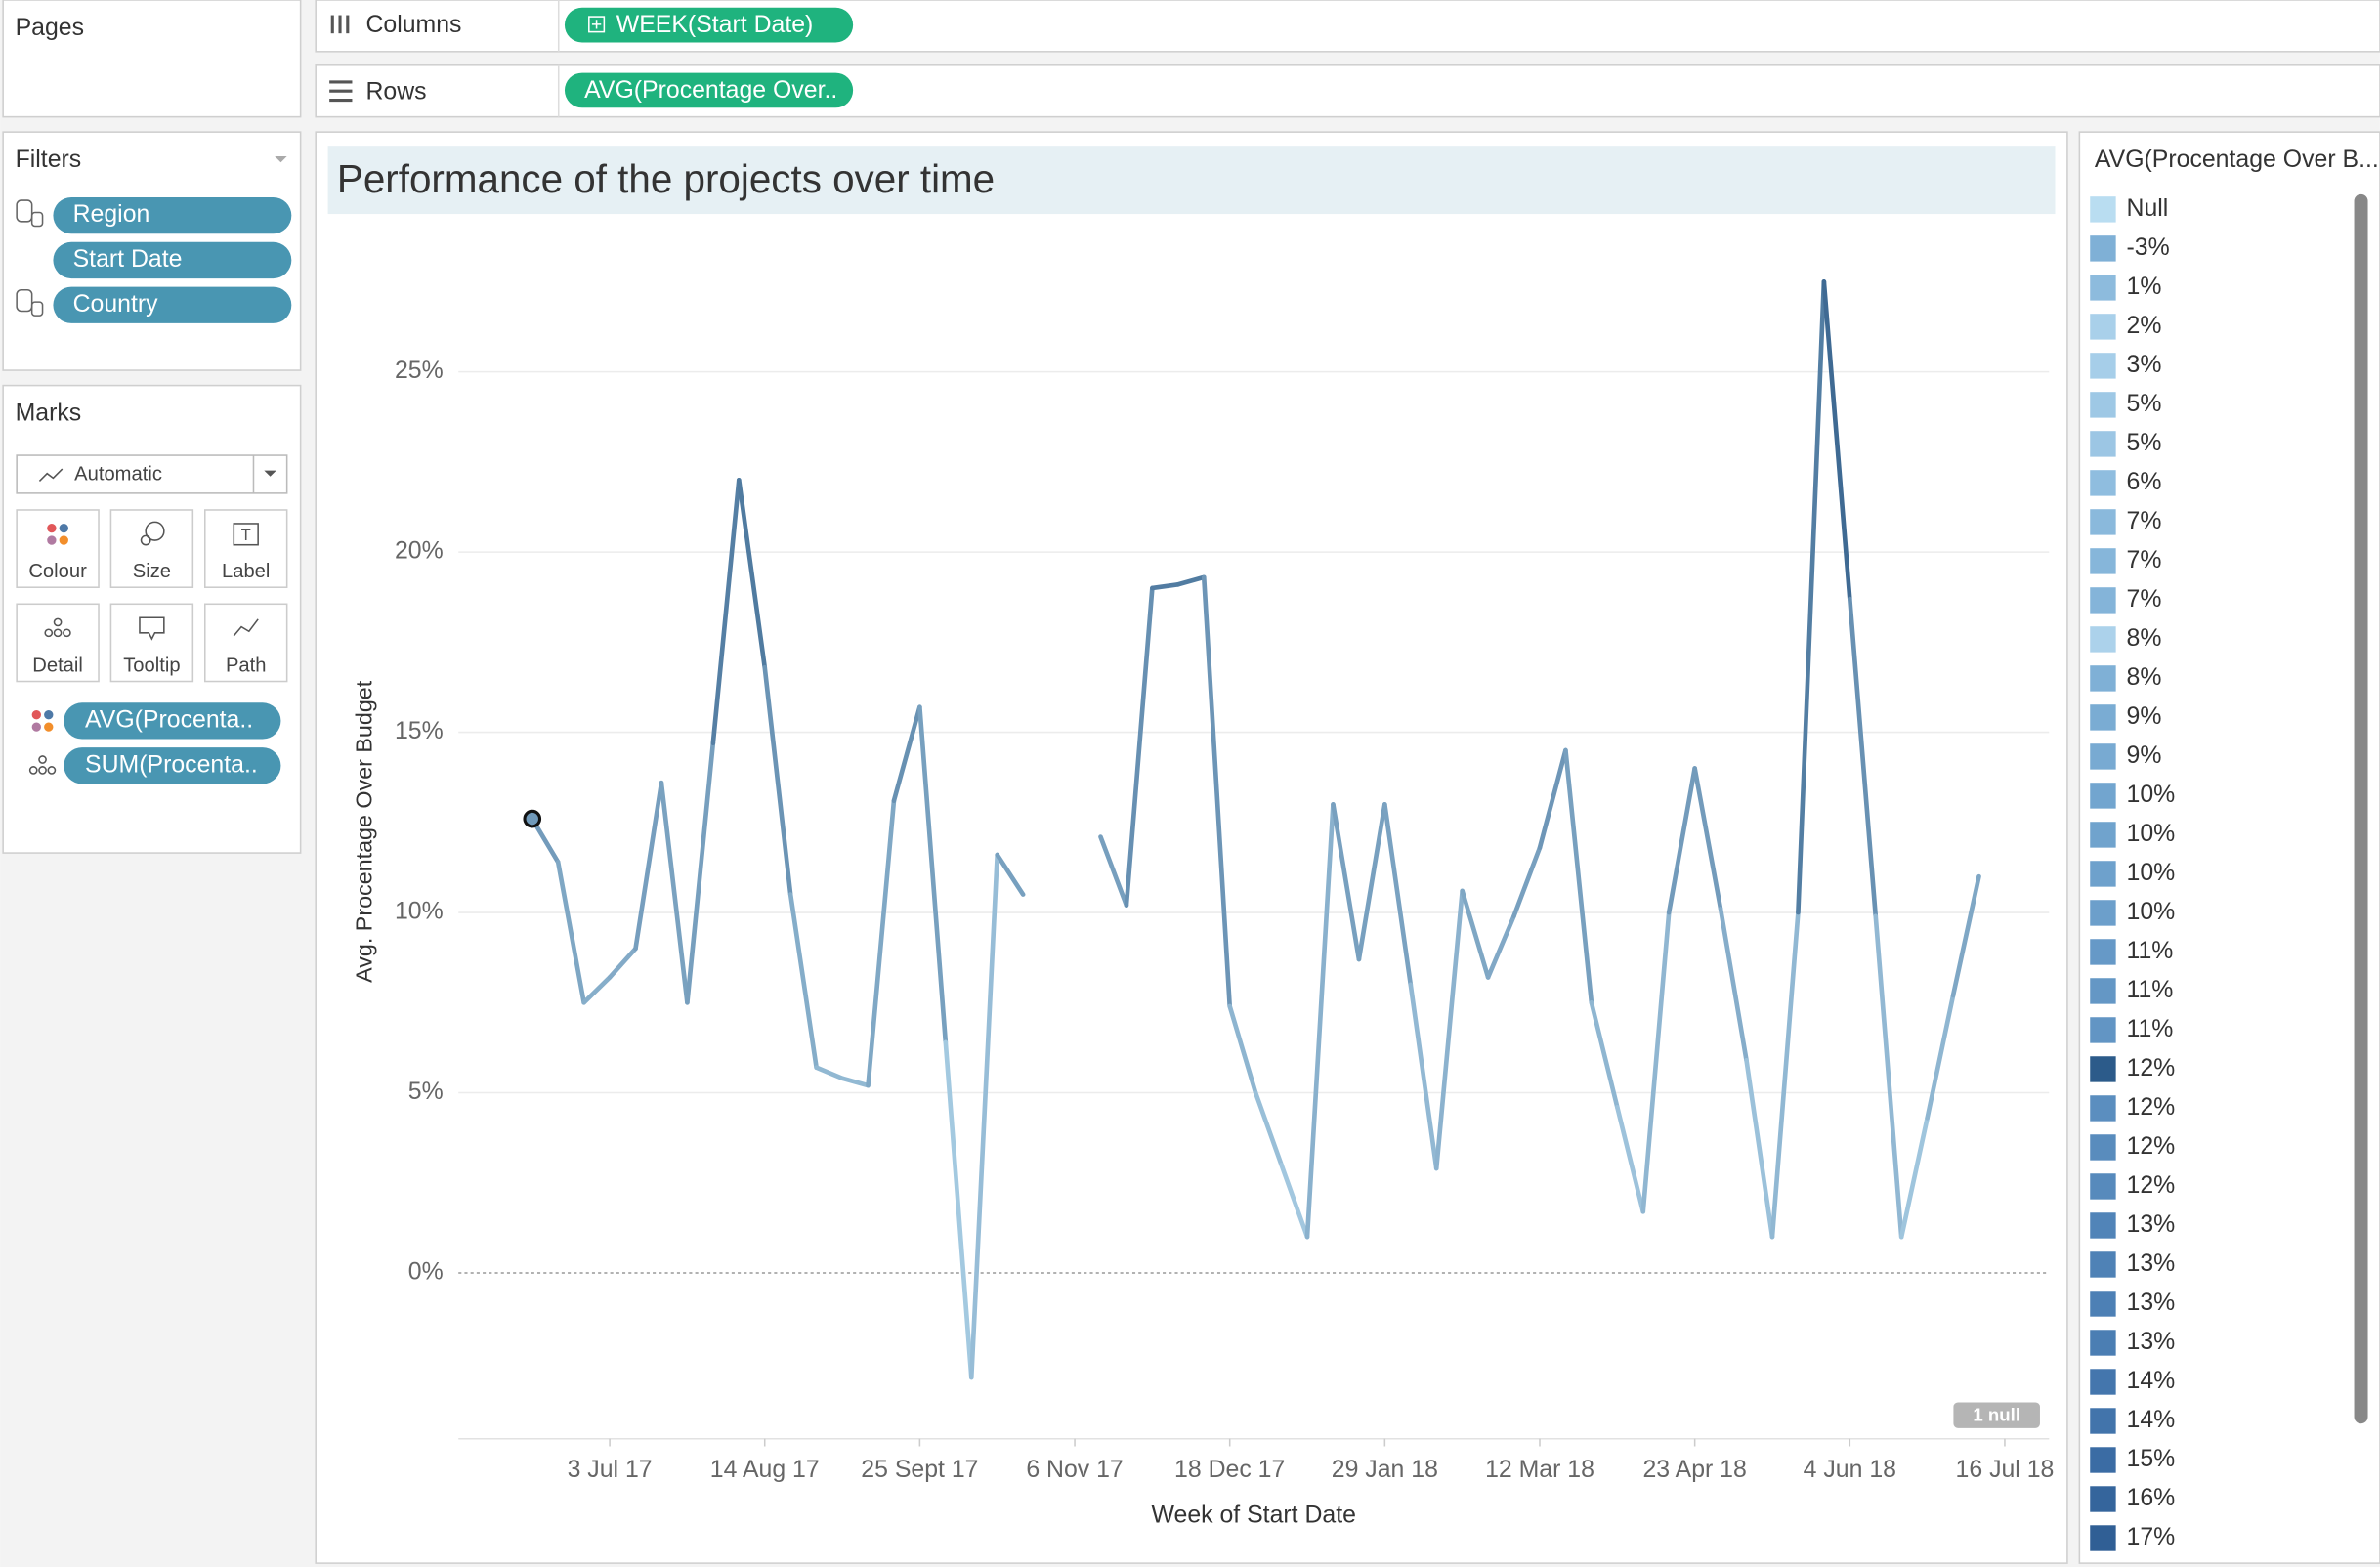  I want to click on mark-type-dropdown, so click(152, 474).